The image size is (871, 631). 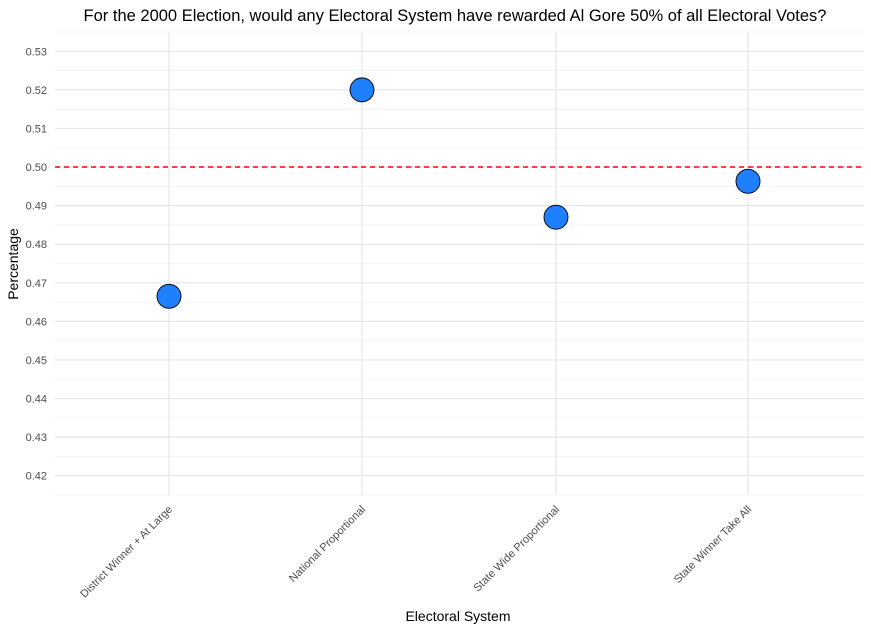 What do you see at coordinates (713, 545) in the screenshot?
I see `x-tick-label: State Winner Take All` at bounding box center [713, 545].